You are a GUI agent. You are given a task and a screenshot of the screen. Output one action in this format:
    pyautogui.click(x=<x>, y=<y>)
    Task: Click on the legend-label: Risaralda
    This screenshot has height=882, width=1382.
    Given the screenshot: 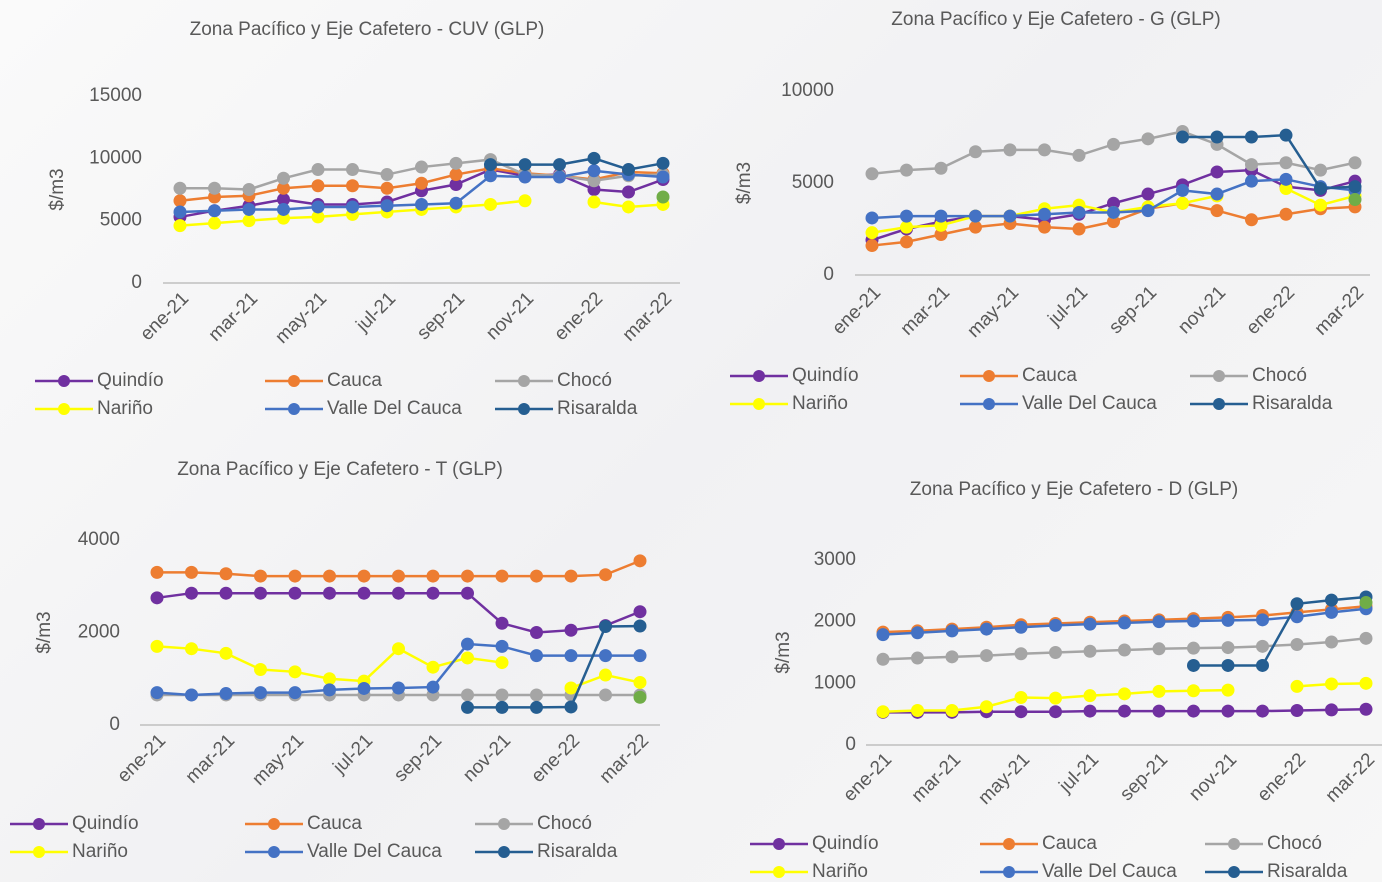 What is the action you would take?
    pyautogui.click(x=577, y=851)
    